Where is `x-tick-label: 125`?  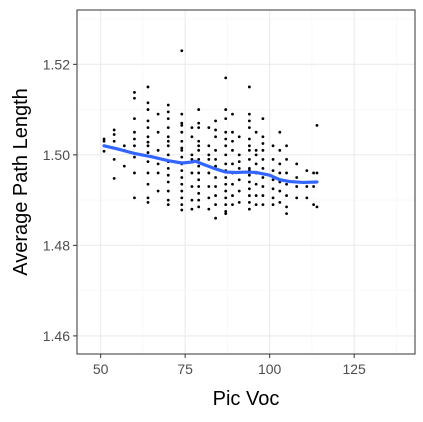
x-tick-label: 125 is located at coordinates (354, 369).